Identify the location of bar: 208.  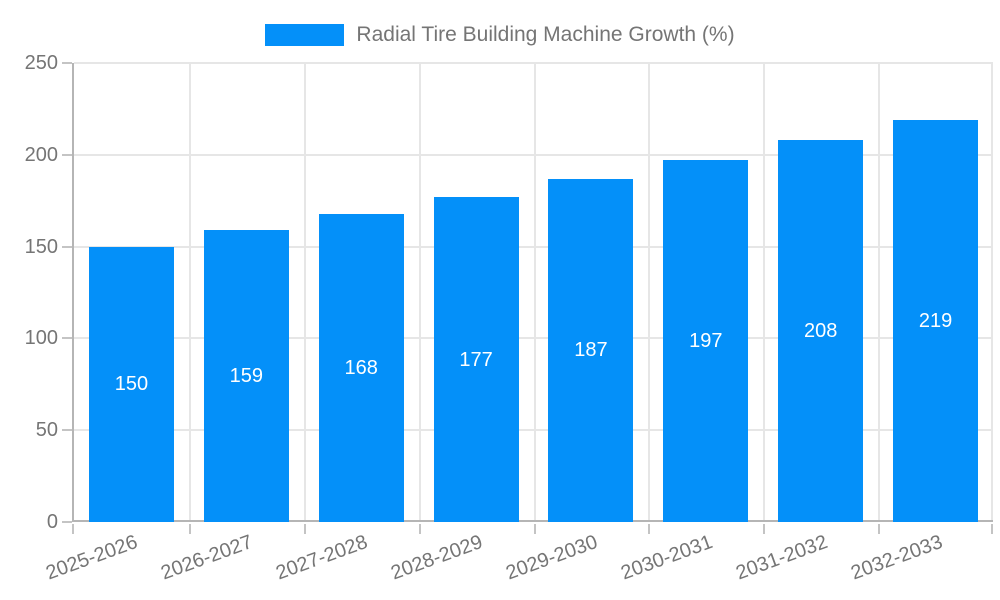
(821, 331).